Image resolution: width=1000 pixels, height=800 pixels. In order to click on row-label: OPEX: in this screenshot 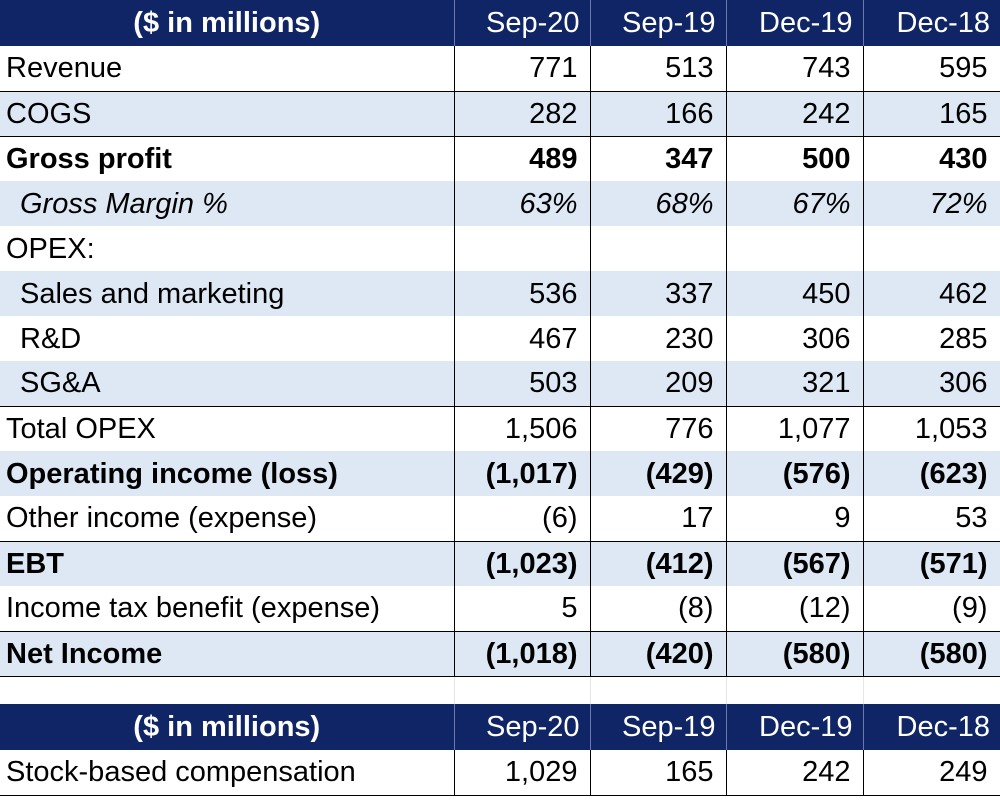, I will do `click(50, 248)`.